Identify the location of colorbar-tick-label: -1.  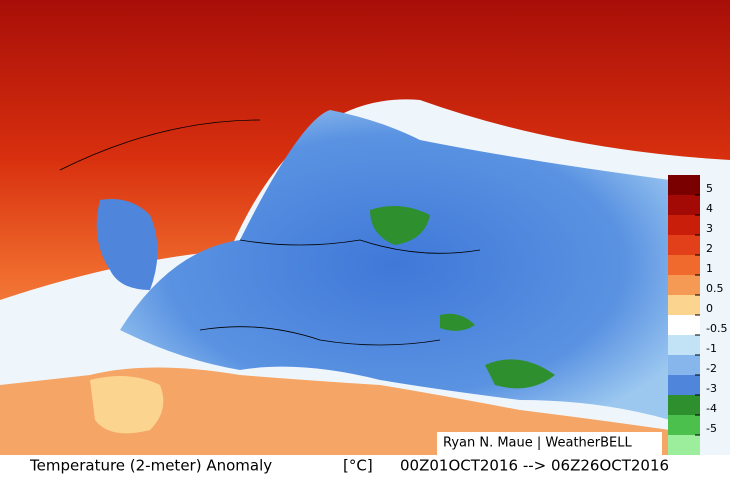
(711, 348).